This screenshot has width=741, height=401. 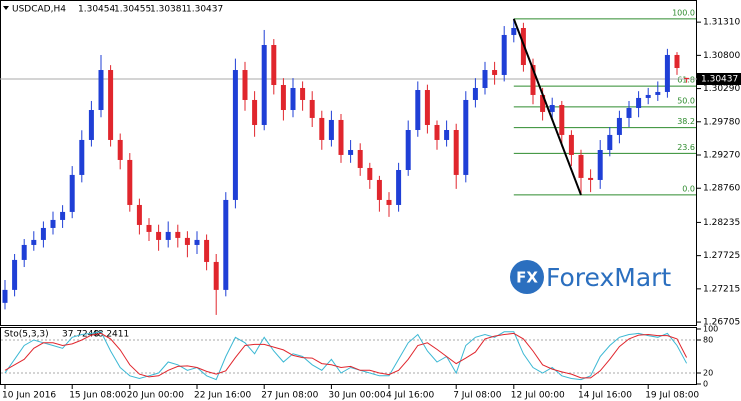 I want to click on x-tick-label: 10 Jun 2016, so click(x=29, y=396).